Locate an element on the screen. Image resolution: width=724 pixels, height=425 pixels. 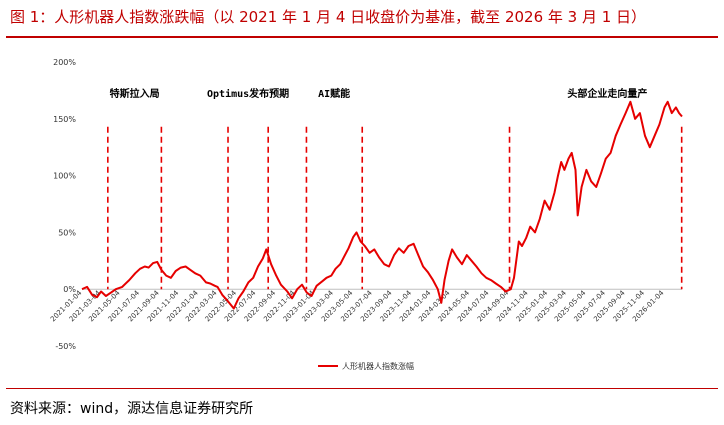
y-axis: -50% 0% 50% 100% 150% 200% is located at coordinates (64, 204).